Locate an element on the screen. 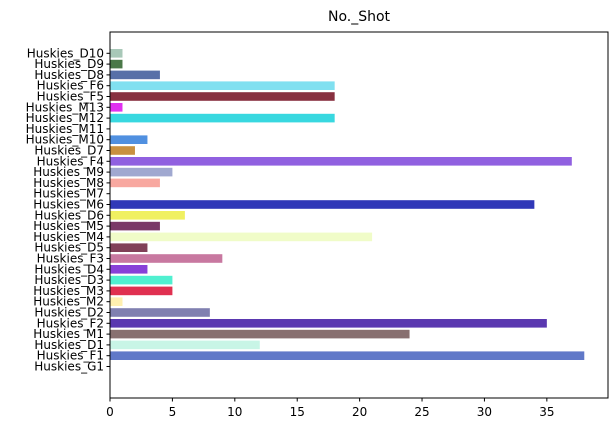  bar-huskies-d9 is located at coordinates (116, 64).